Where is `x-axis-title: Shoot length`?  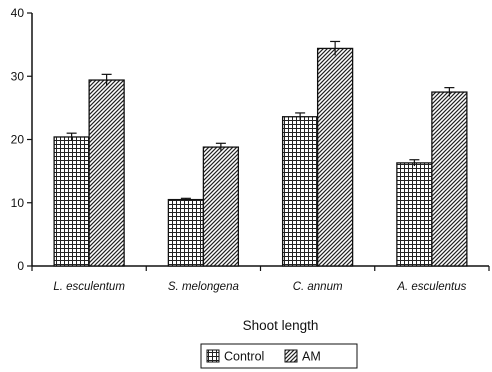
x-axis-title: Shoot length is located at coordinates (281, 325).